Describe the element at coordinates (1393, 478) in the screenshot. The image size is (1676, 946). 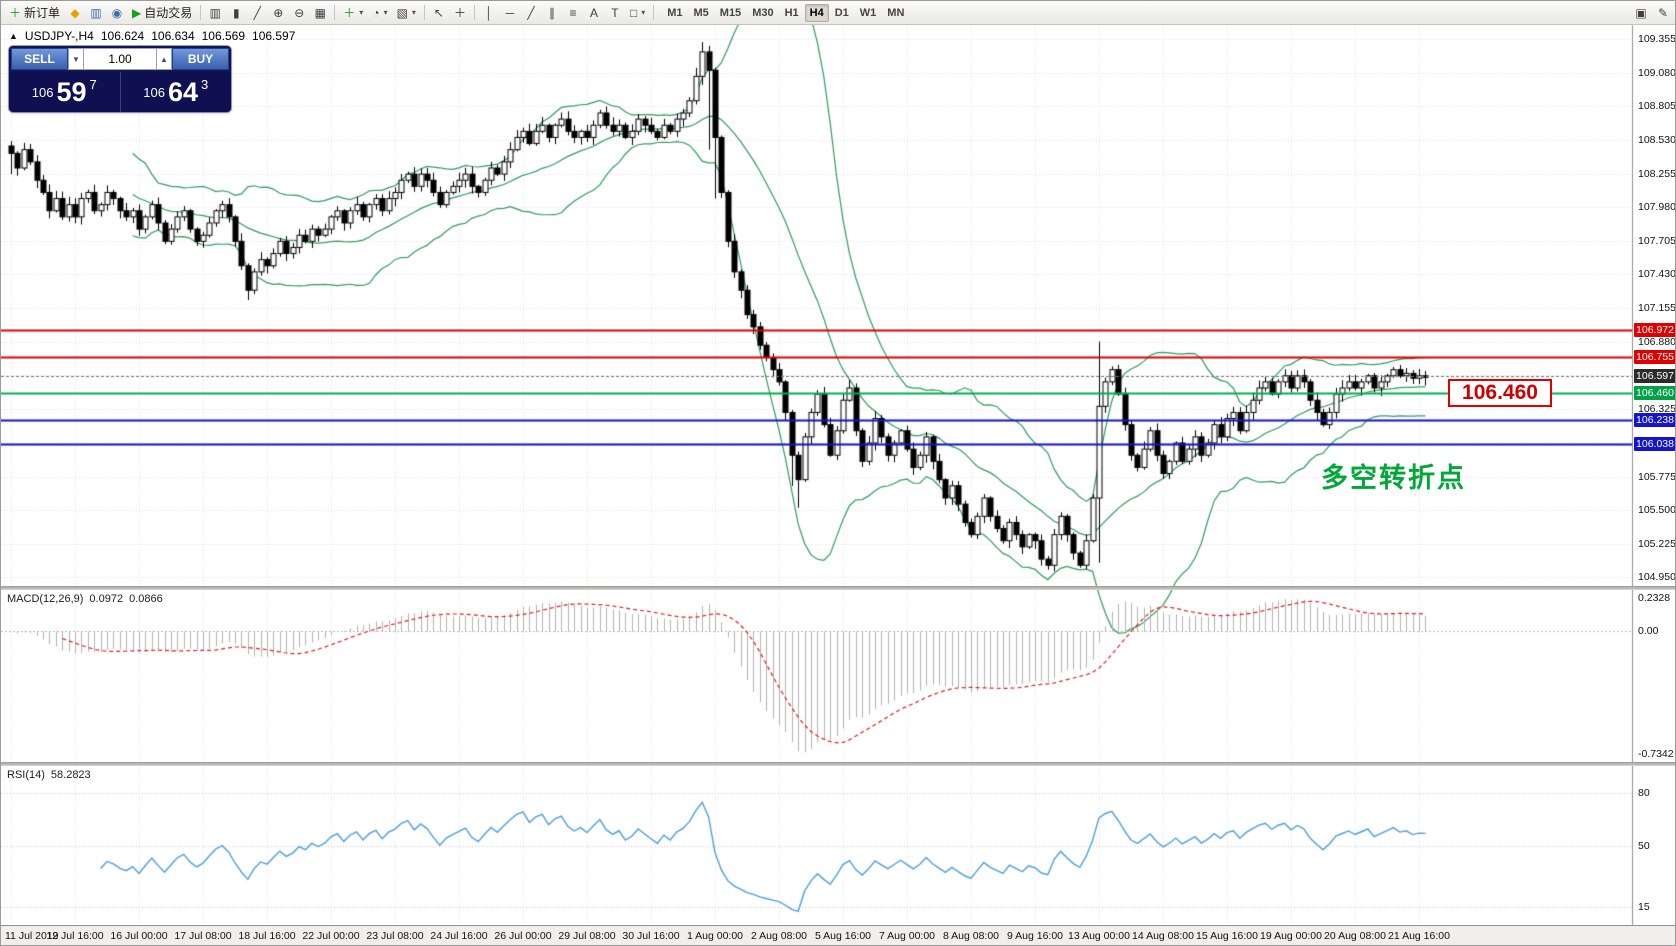
I see `turning-point-annotation: 多空转折点` at that location.